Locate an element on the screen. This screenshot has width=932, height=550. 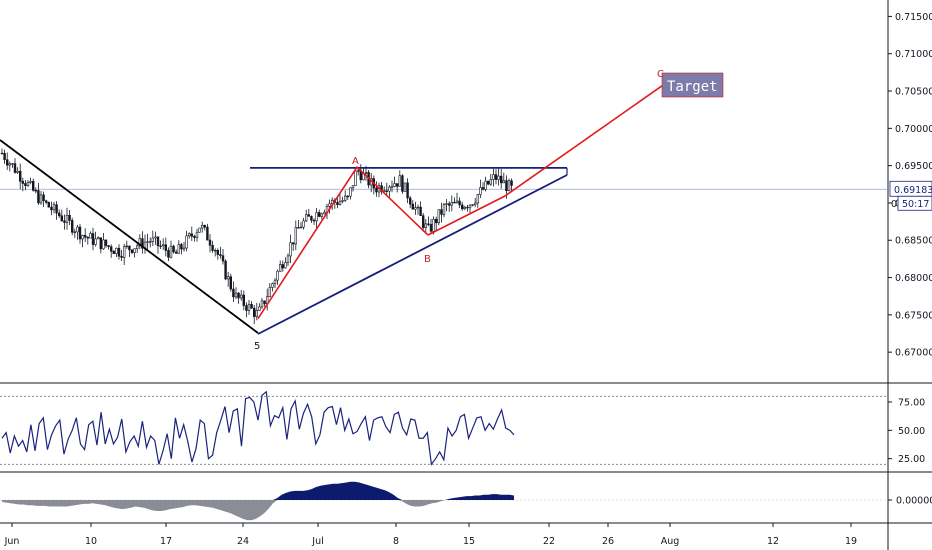
target-box: Target is located at coordinates (692, 85).